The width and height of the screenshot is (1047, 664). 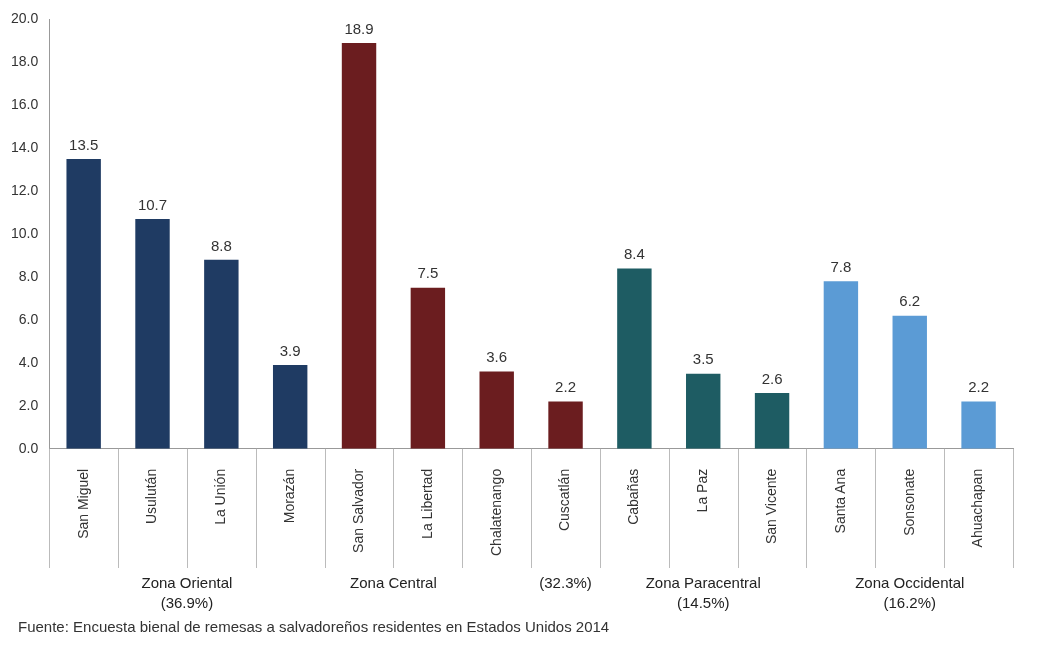 What do you see at coordinates (426, 503) in the screenshot?
I see `x-tick-label: La Libertad` at bounding box center [426, 503].